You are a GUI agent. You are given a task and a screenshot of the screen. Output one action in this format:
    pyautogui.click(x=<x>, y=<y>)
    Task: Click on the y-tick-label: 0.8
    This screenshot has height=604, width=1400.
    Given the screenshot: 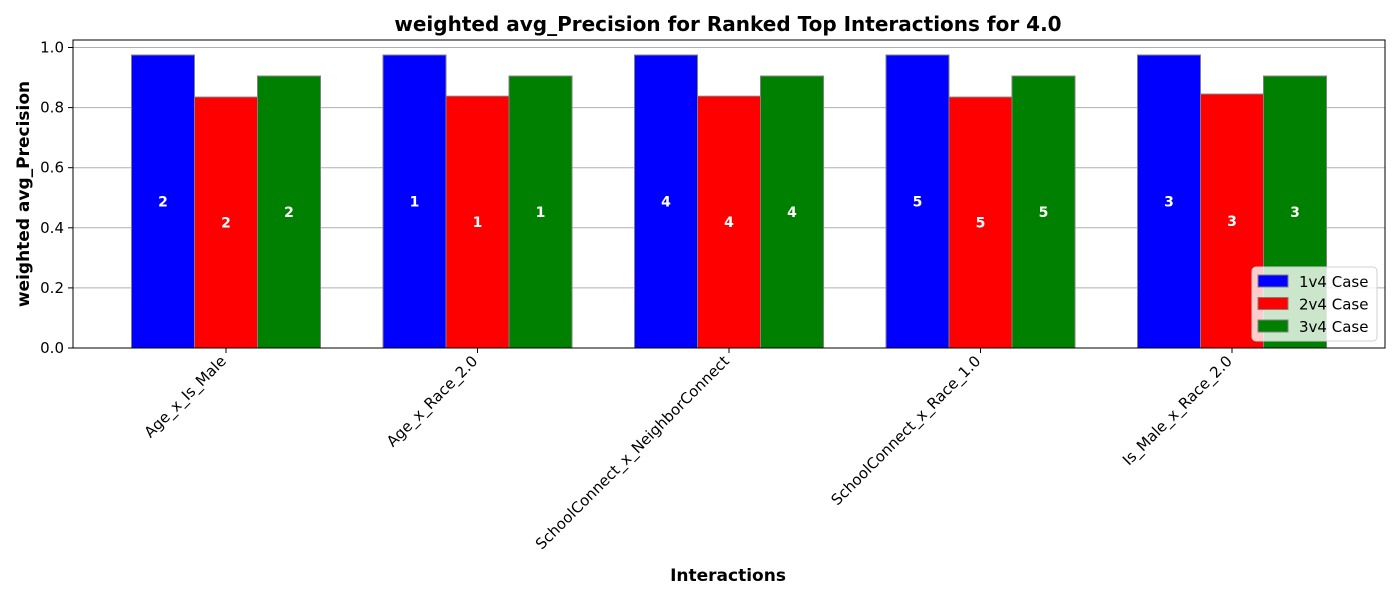 What is the action you would take?
    pyautogui.click(x=52, y=108)
    